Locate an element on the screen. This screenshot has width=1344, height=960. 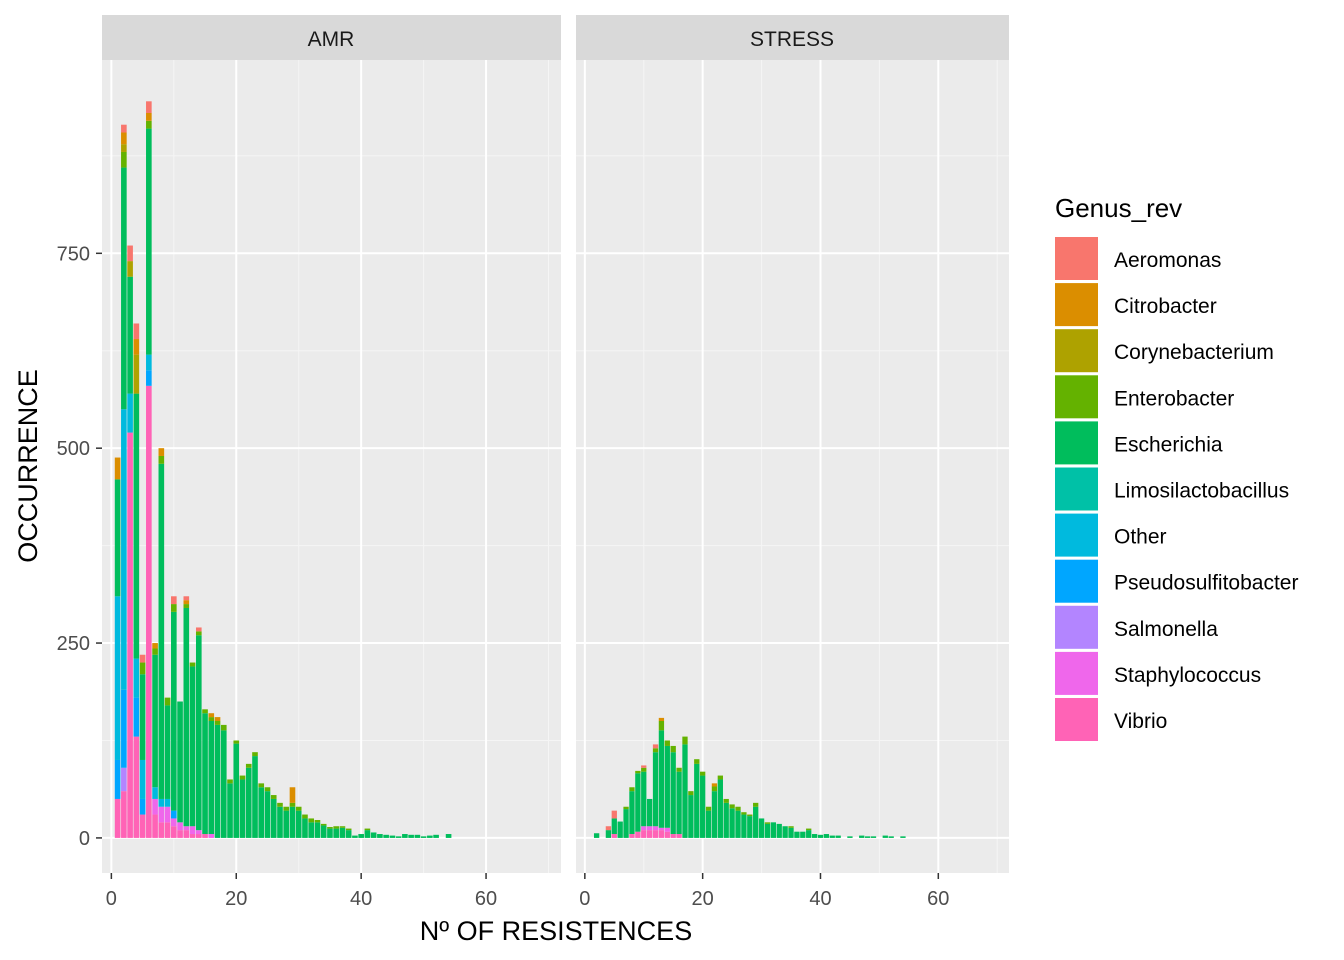
x-tick-label: 20 is located at coordinates (703, 899).